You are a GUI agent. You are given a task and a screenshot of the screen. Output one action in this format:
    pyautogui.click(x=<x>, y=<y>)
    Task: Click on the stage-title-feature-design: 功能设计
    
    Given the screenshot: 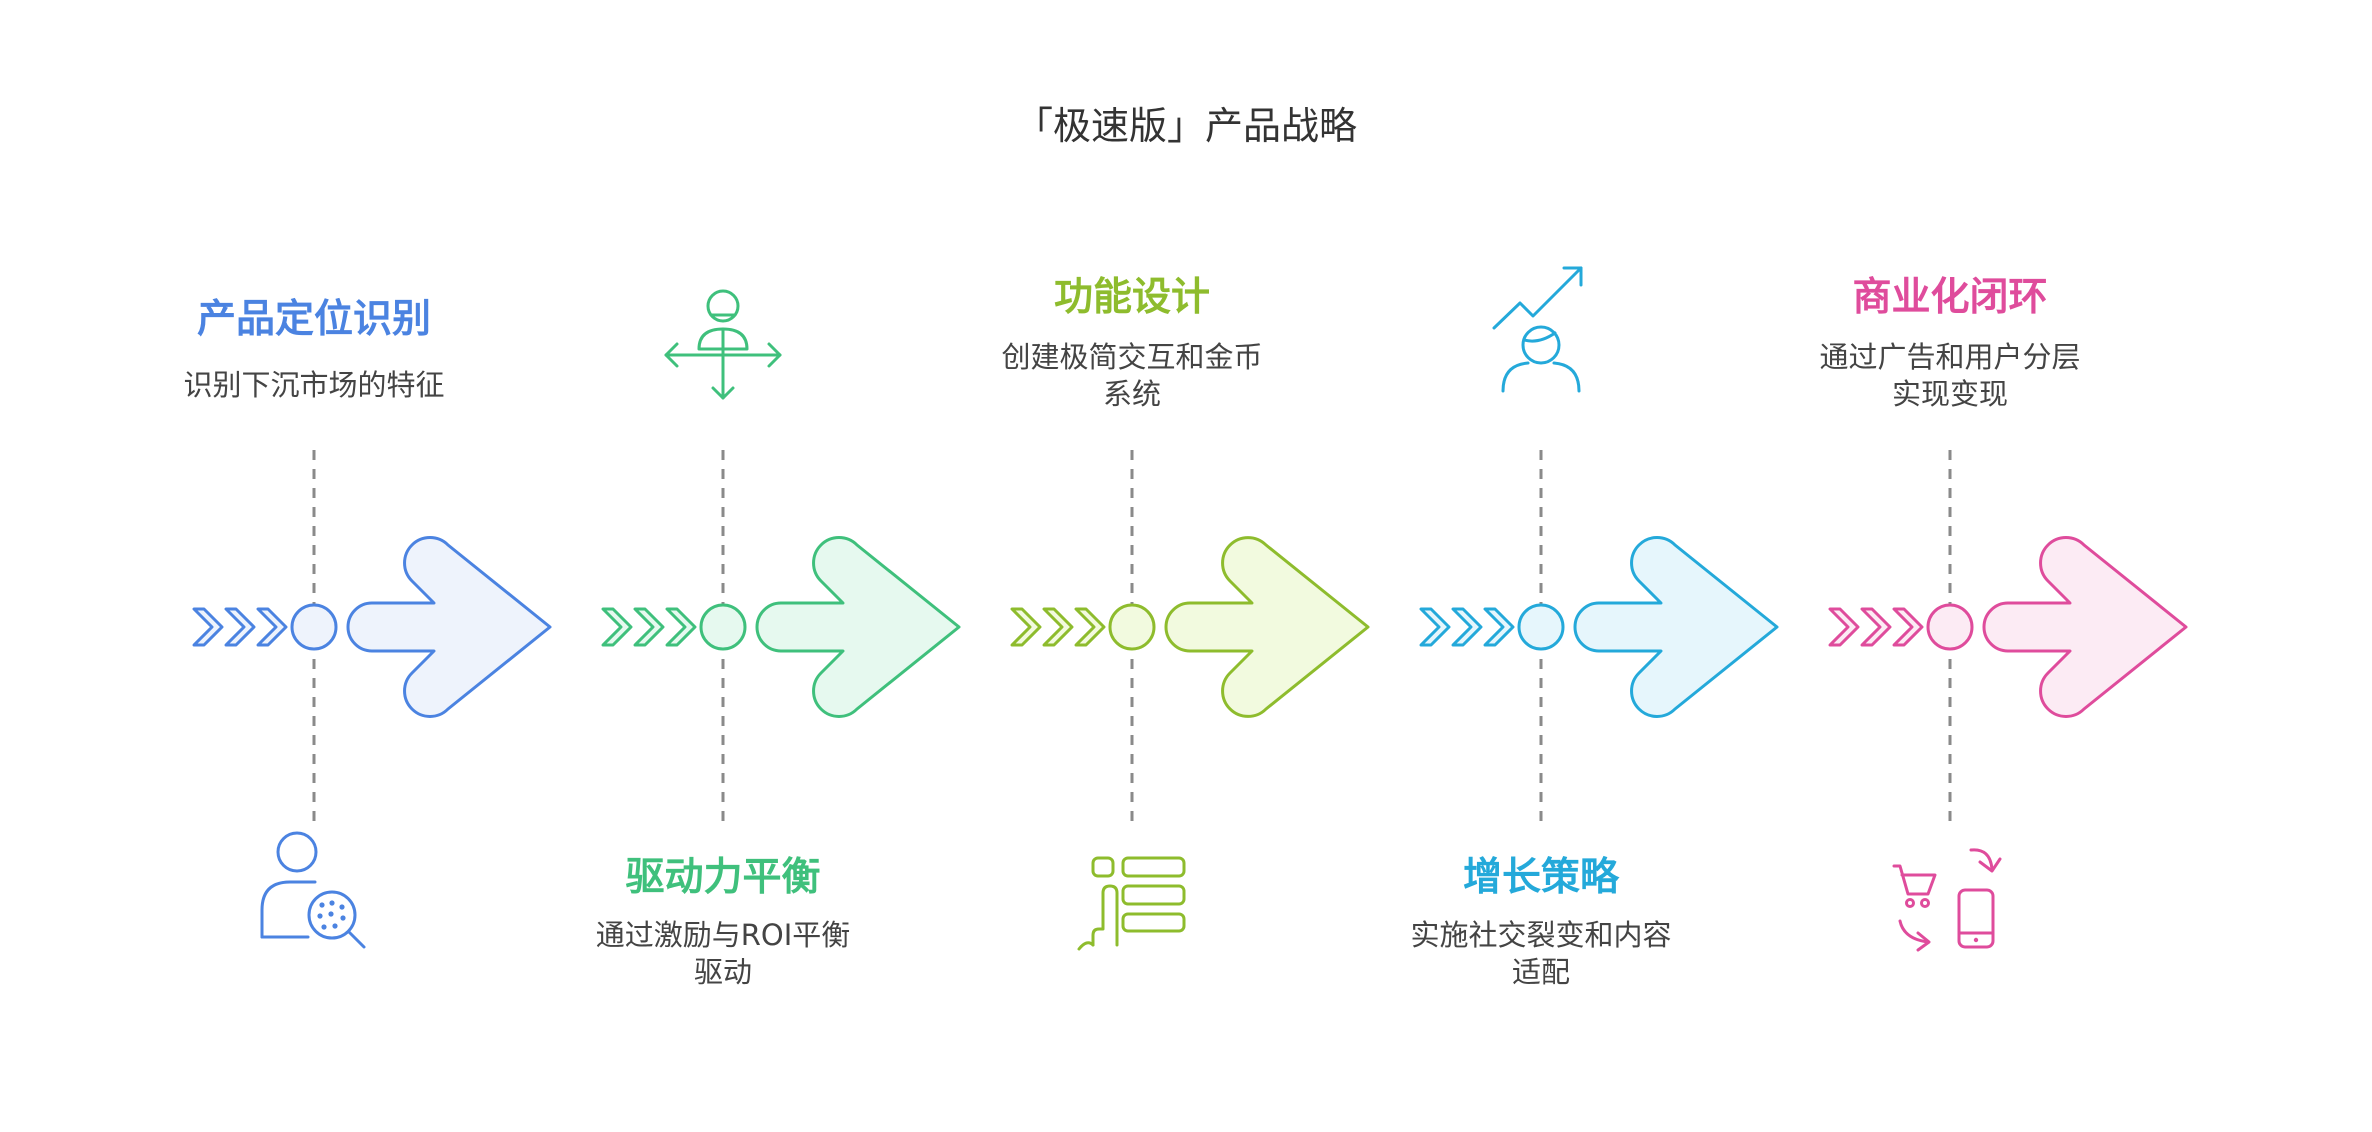 What is the action you would take?
    pyautogui.click(x=1131, y=297)
    